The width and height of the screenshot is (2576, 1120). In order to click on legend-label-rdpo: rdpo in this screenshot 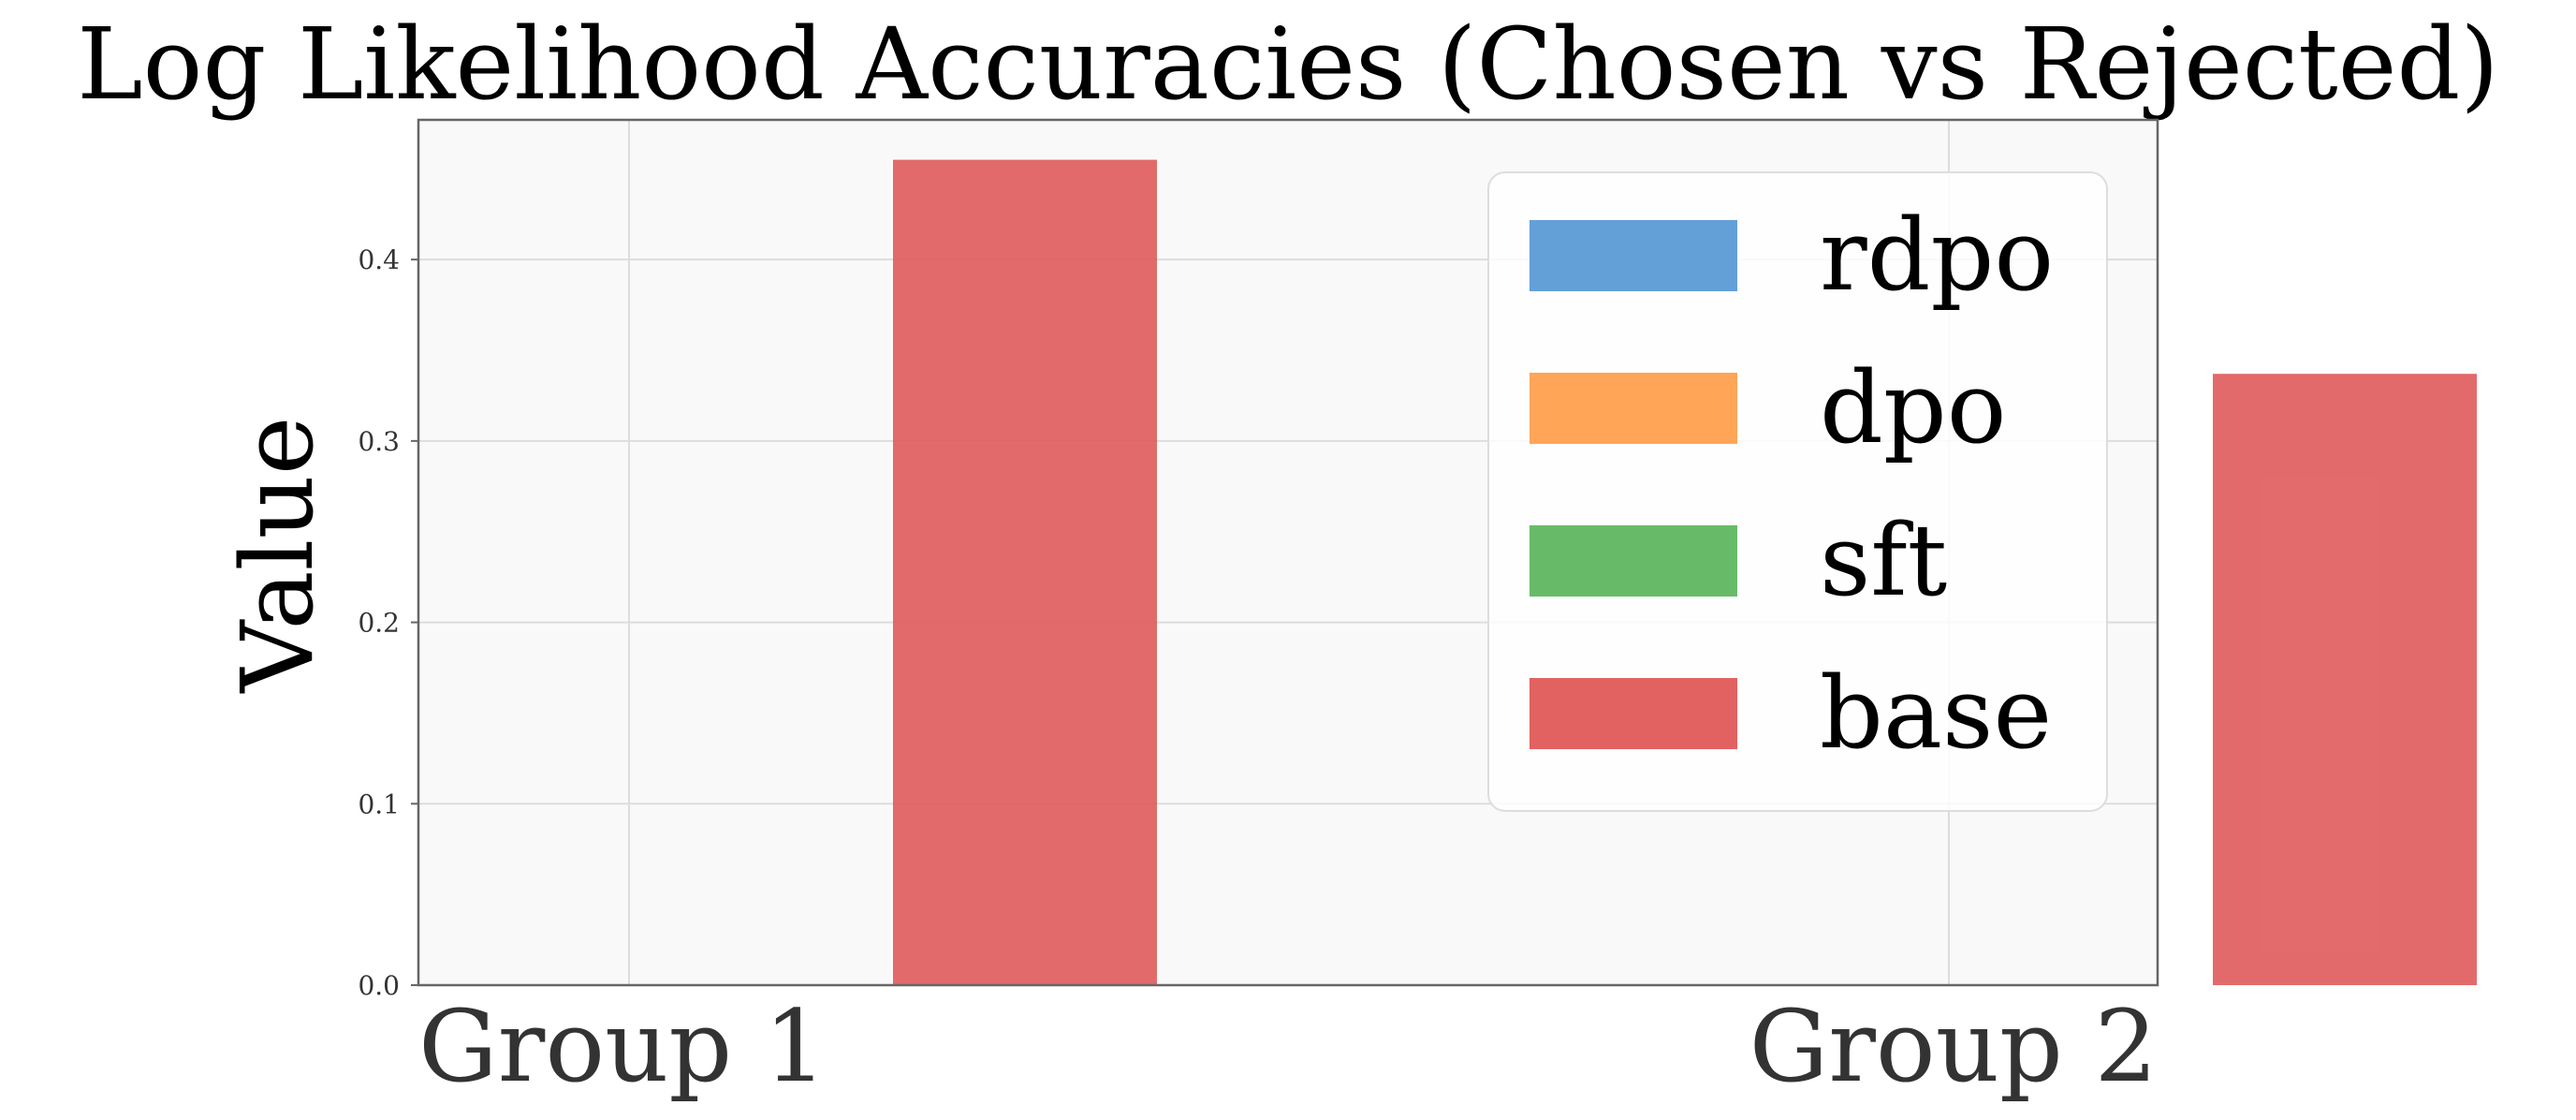, I will do `click(1937, 255)`.